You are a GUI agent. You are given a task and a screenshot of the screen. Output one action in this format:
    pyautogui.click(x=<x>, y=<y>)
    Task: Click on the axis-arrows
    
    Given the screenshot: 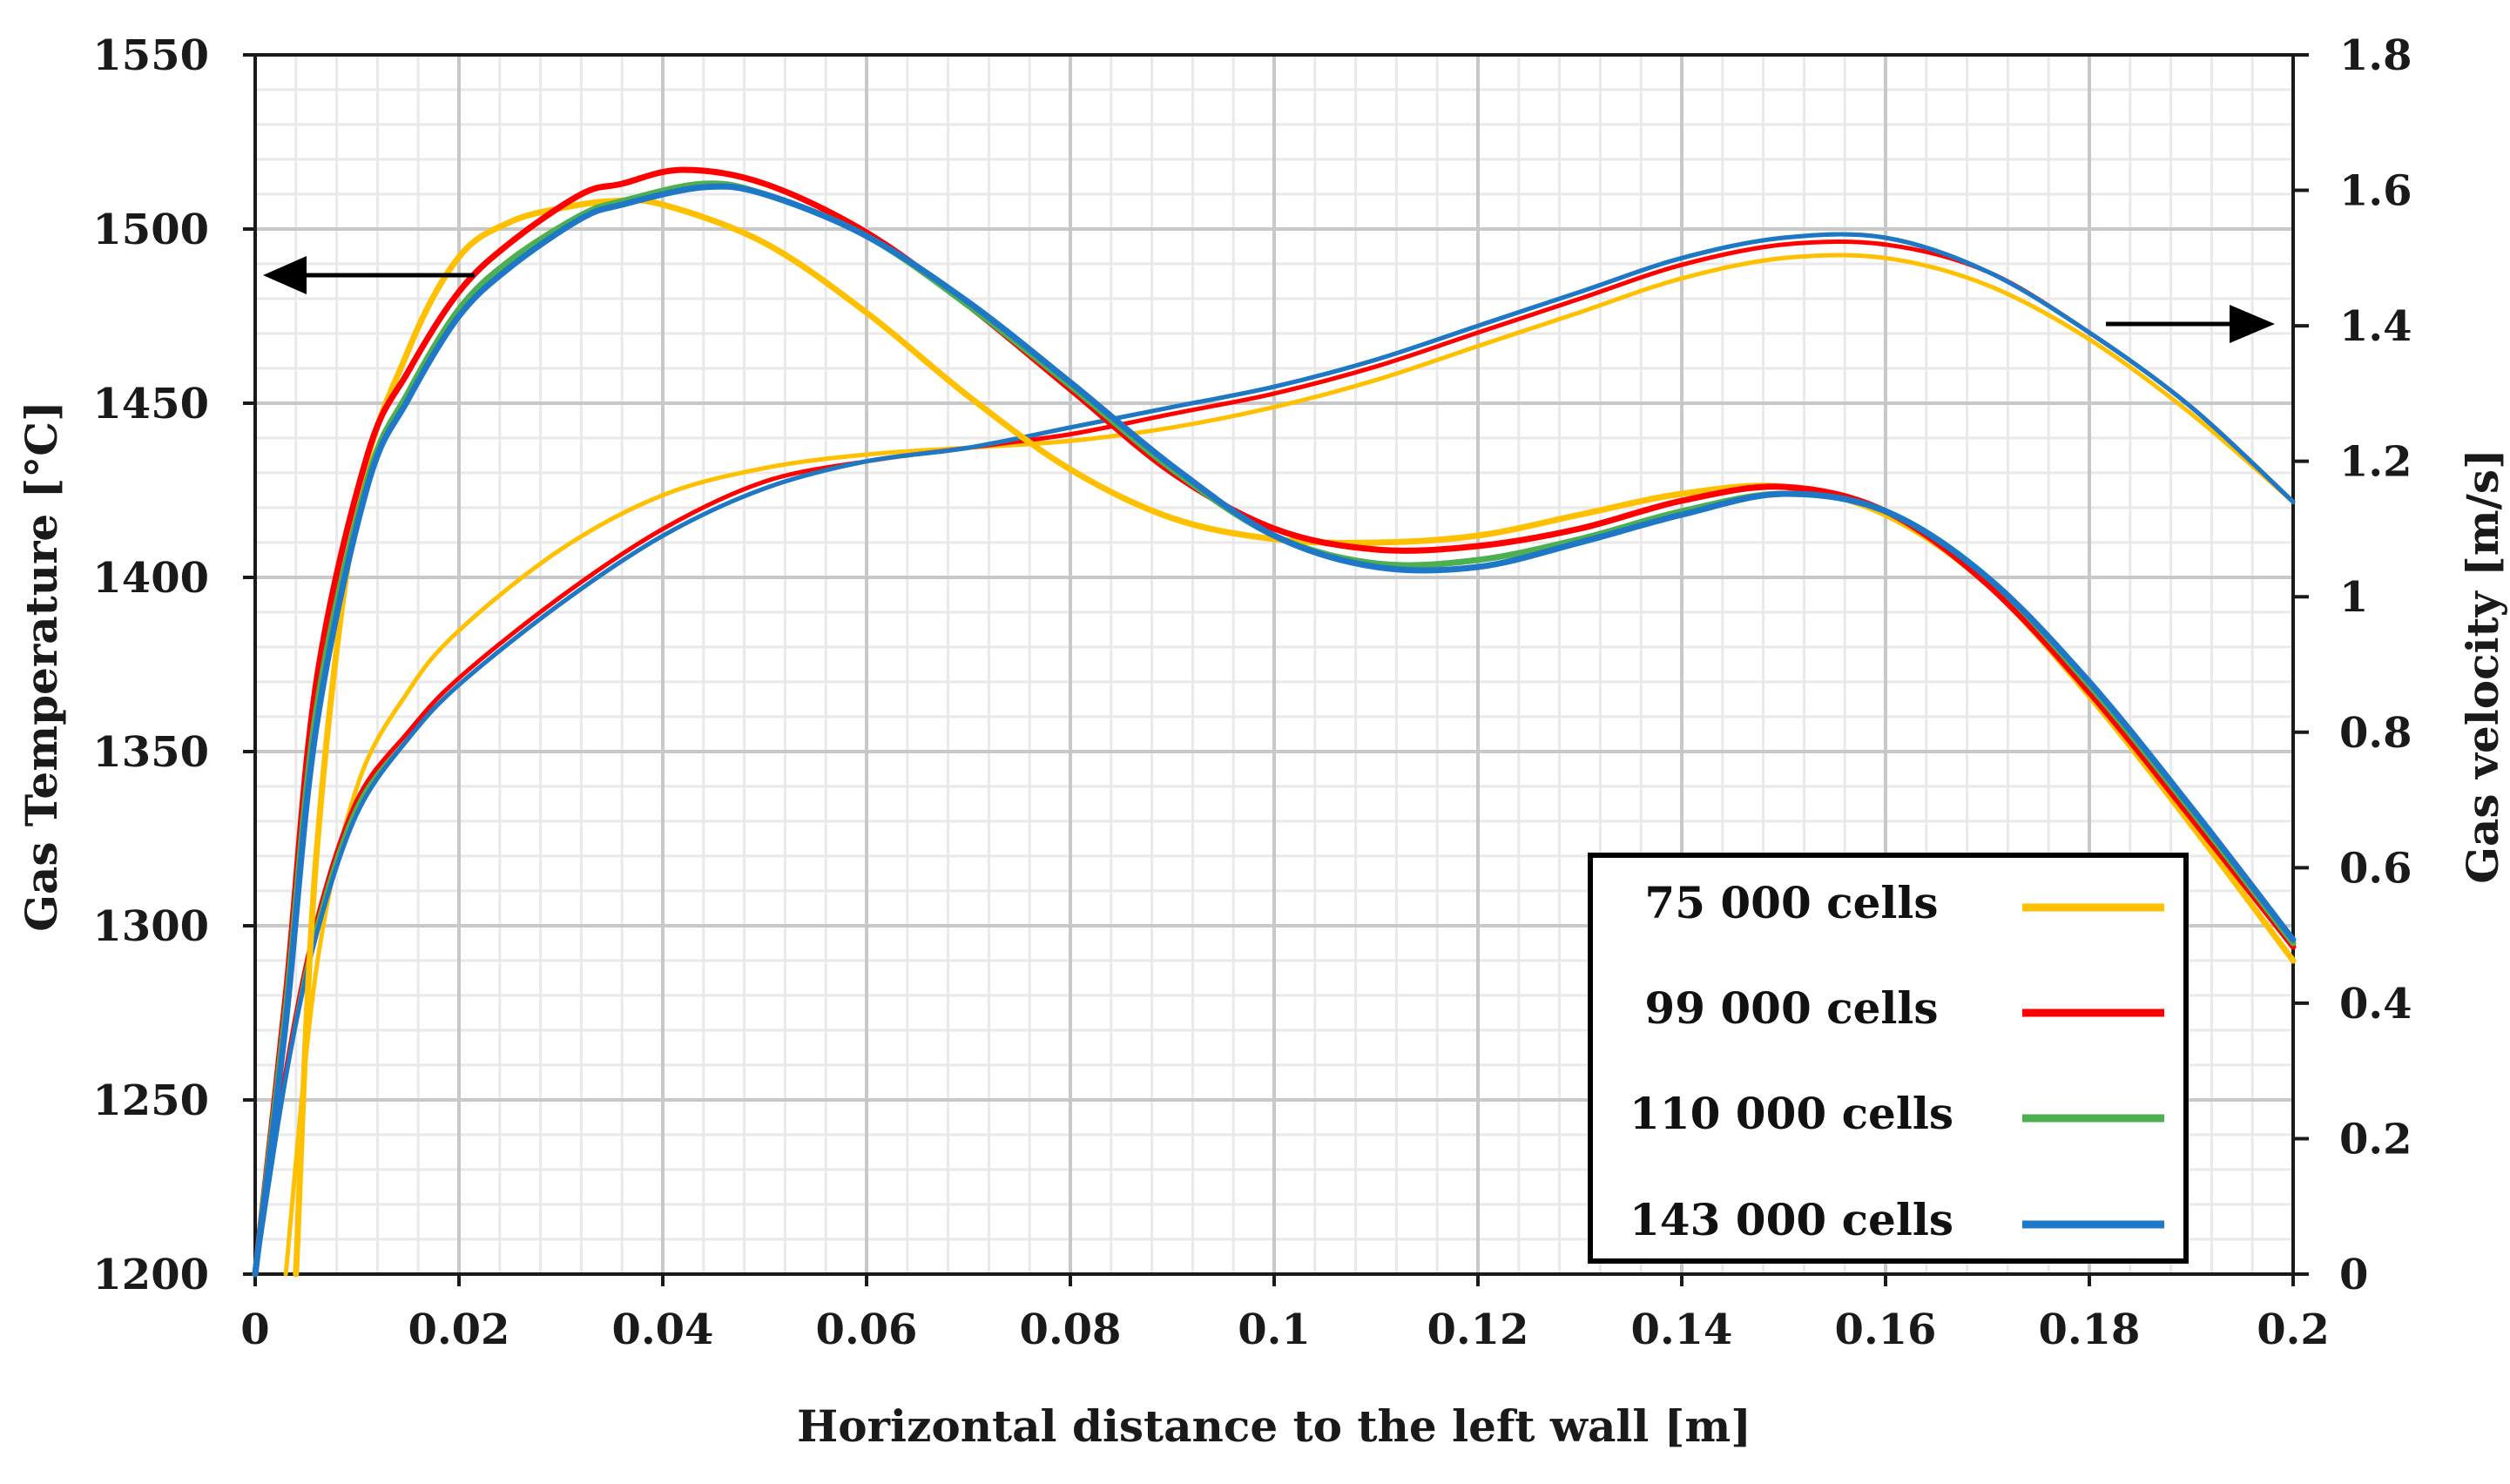 What is the action you would take?
    pyautogui.click(x=1269, y=299)
    